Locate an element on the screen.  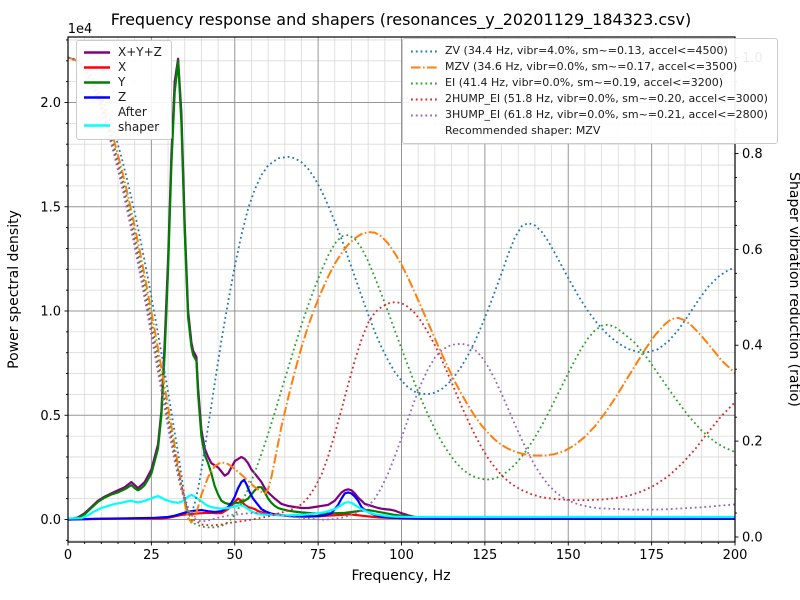
legend-recommended-shaper: Recommended shaper: MZV is located at coordinates (589, 131).